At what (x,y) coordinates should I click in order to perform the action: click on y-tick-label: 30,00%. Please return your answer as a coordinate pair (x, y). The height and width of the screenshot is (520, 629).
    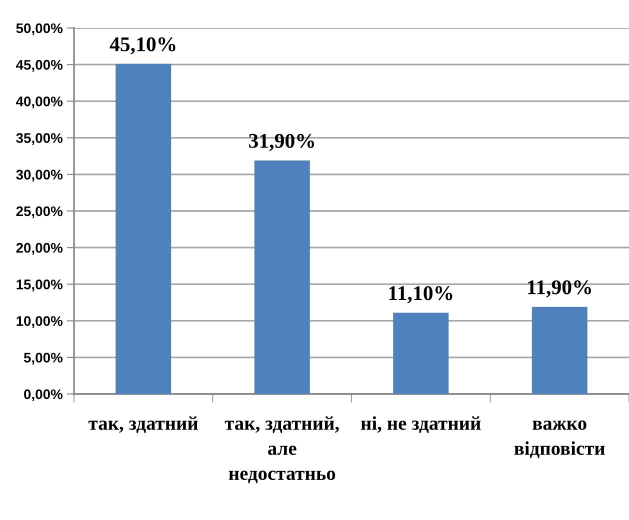
    Looking at the image, I should click on (39, 176).